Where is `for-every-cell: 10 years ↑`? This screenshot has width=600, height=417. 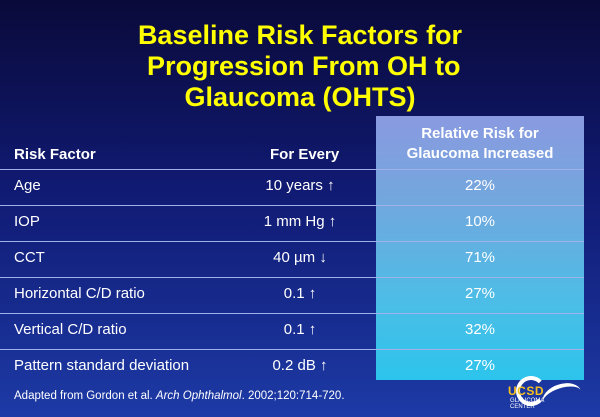
for-every-cell: 10 years ↑ is located at coordinates (300, 185).